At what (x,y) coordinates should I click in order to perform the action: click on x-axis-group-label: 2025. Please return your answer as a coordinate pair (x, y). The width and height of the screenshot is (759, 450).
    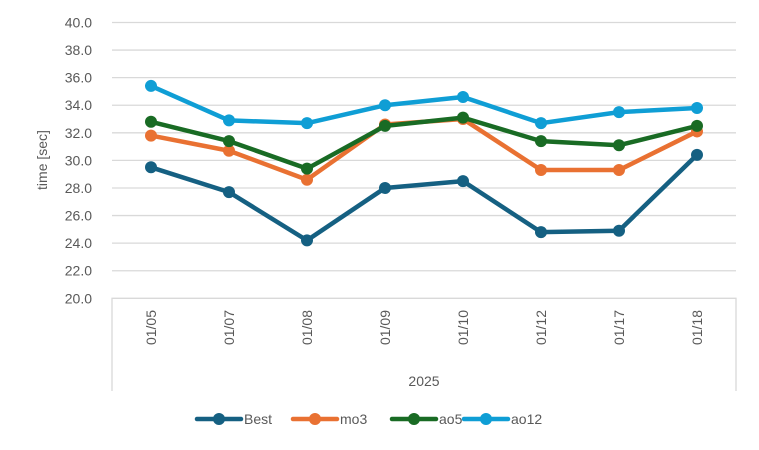
    Looking at the image, I should click on (423, 381).